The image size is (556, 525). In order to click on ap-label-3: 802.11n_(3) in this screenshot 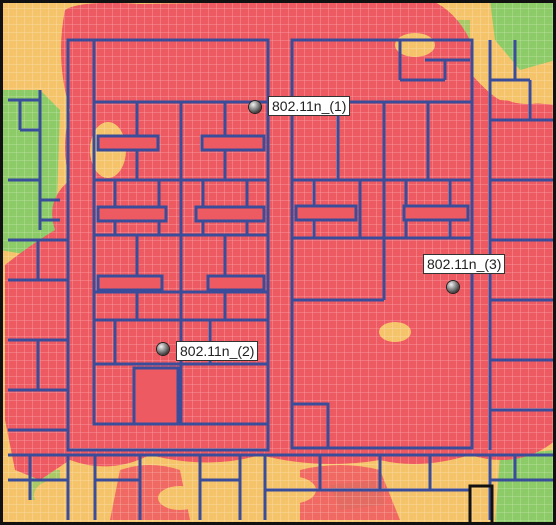, I will do `click(464, 264)`.